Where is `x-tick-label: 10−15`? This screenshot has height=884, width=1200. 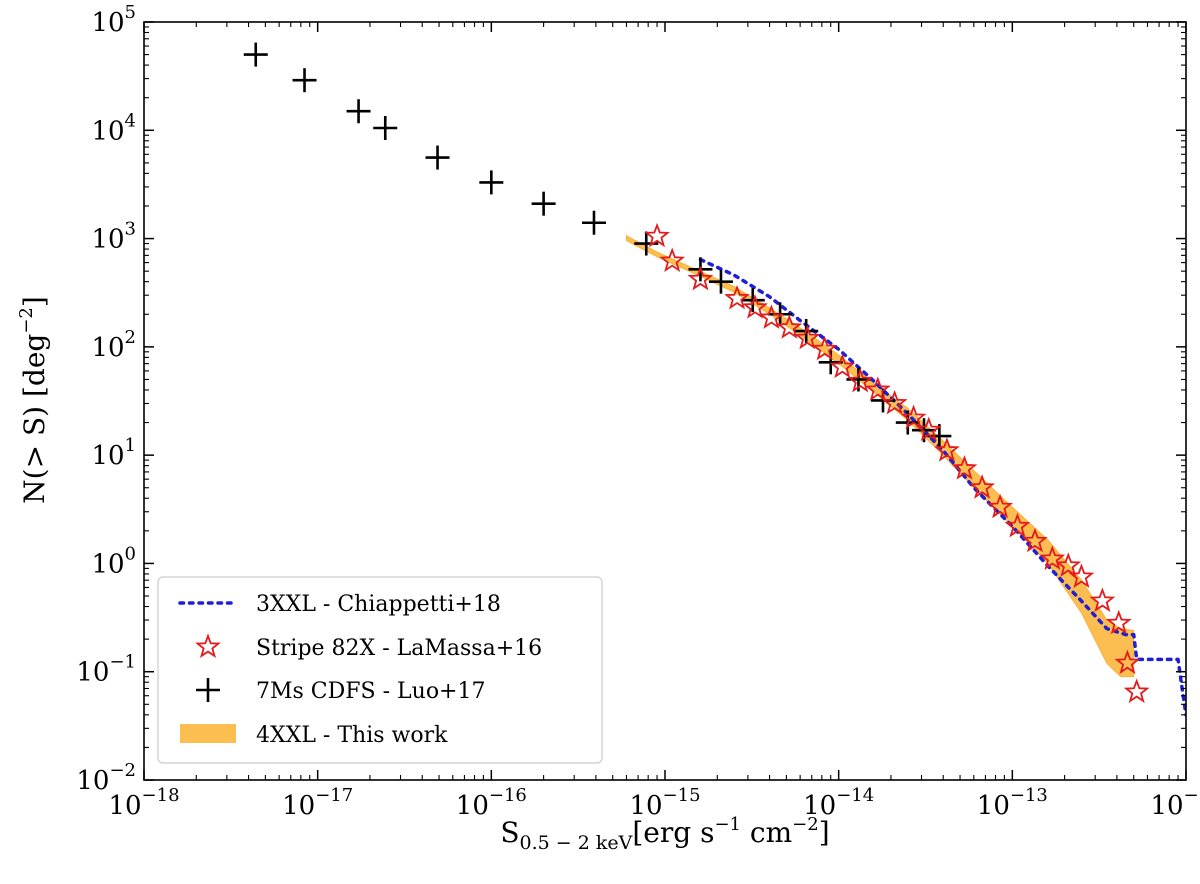
x-tick-label: 10−15 is located at coordinates (664, 803).